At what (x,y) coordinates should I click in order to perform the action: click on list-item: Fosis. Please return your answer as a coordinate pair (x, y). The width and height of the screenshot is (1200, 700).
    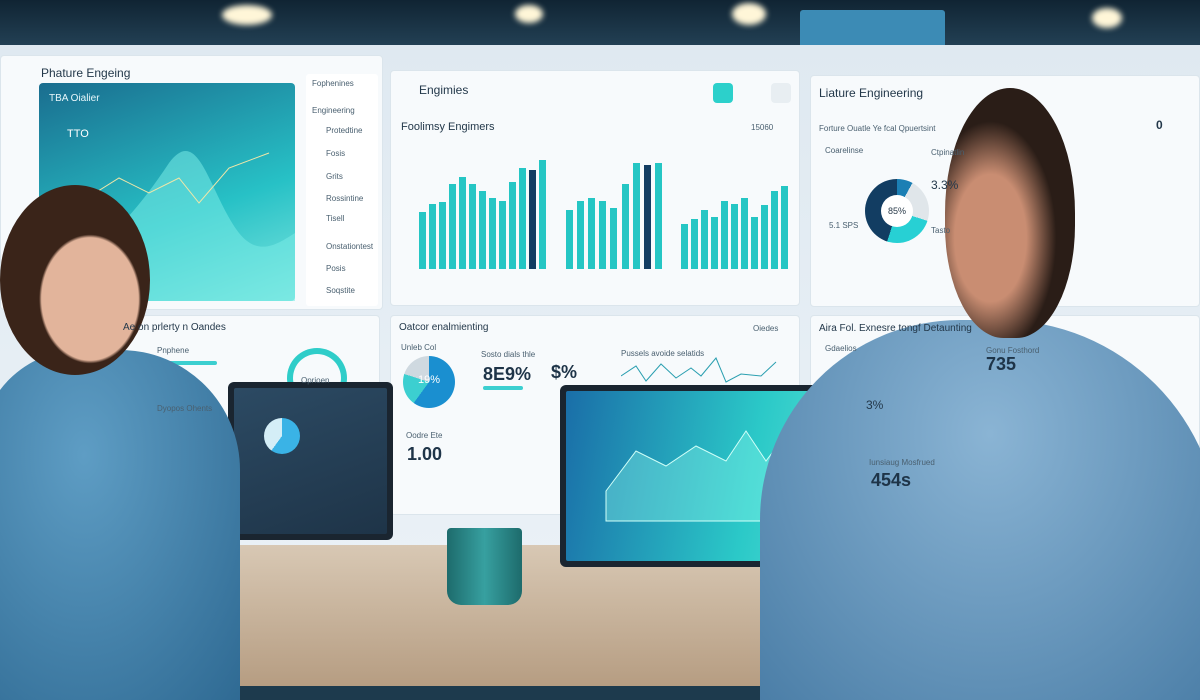
    Looking at the image, I should click on (336, 153).